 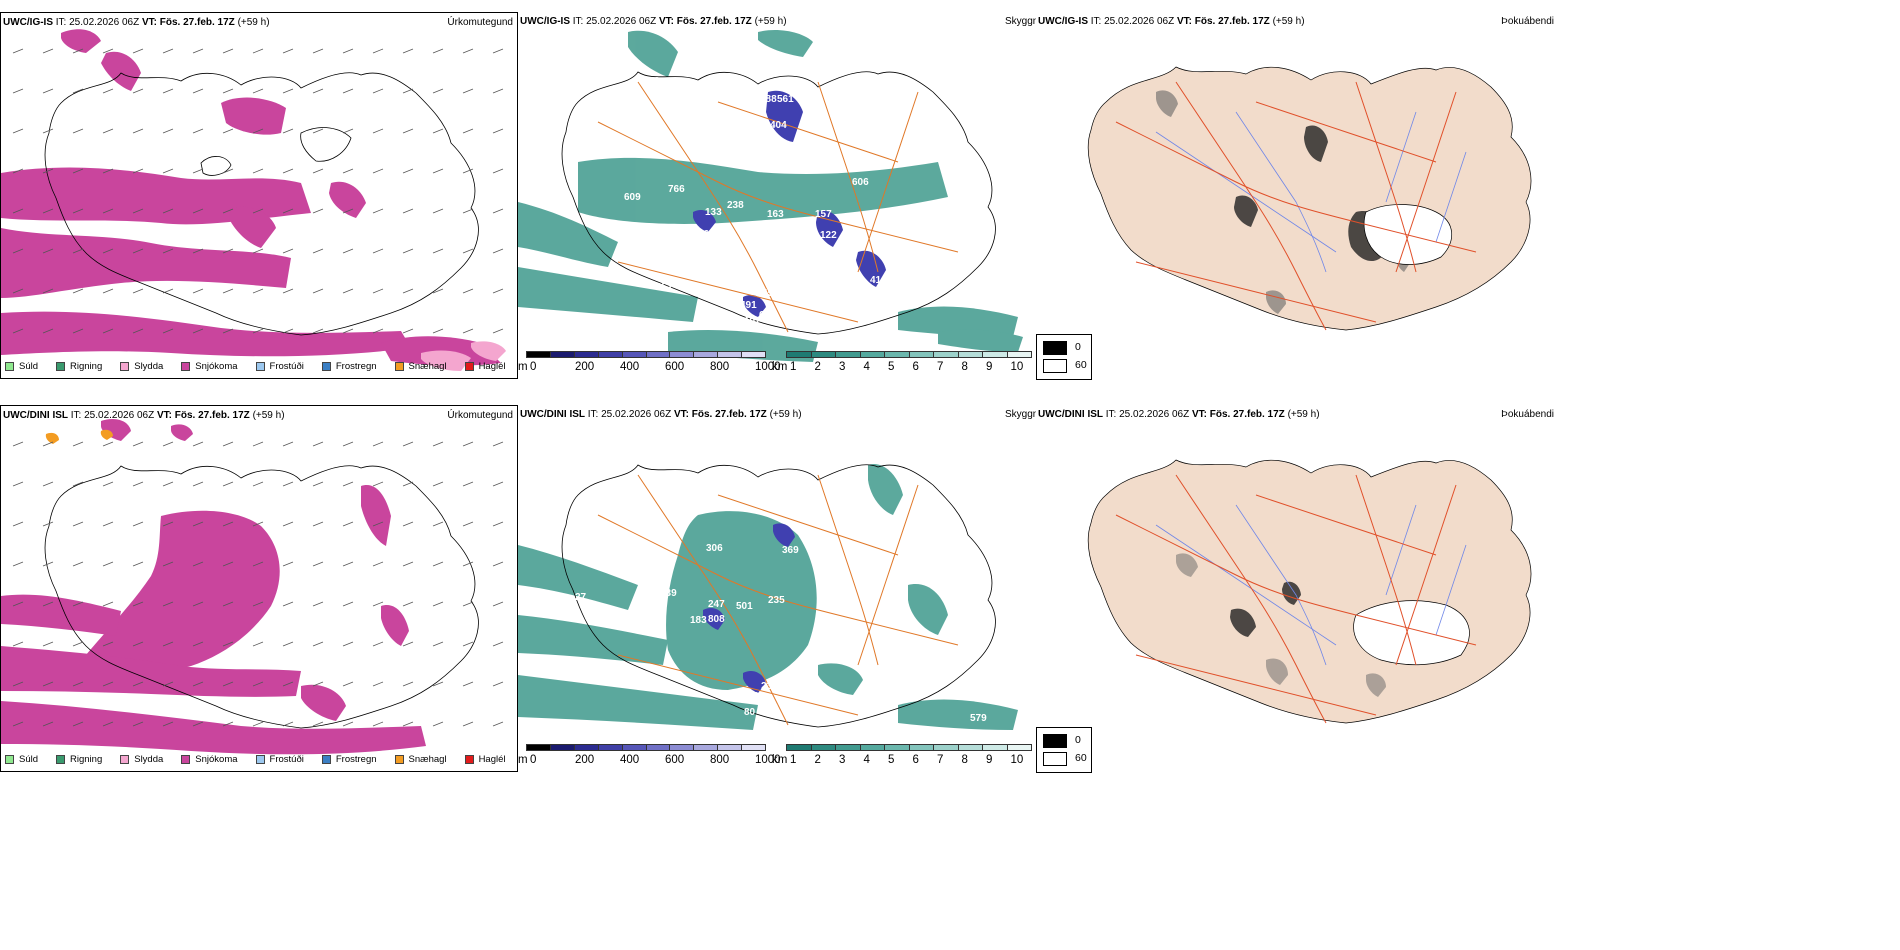 I want to click on vis-label: 27, so click(x=581, y=597).